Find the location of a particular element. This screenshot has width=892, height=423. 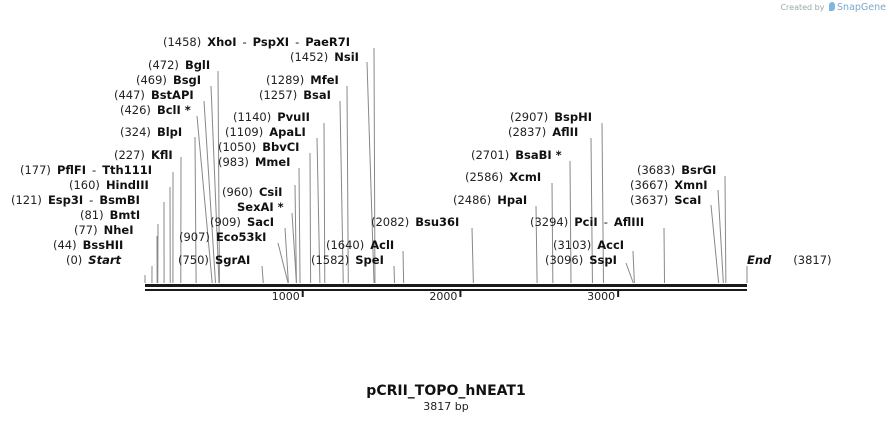

enzyme-name: XhoI is located at coordinates (222, 42).